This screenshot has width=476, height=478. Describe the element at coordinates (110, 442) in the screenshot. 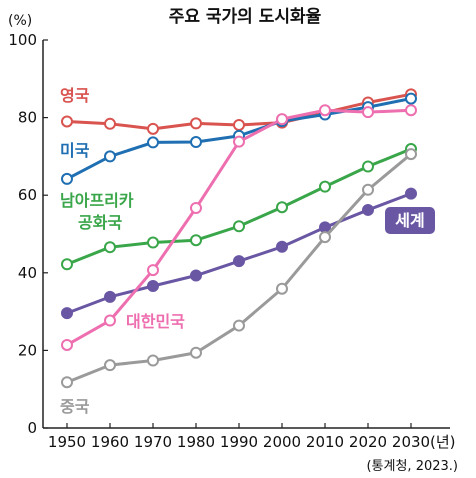

I see `x-tick-label: 1960` at that location.